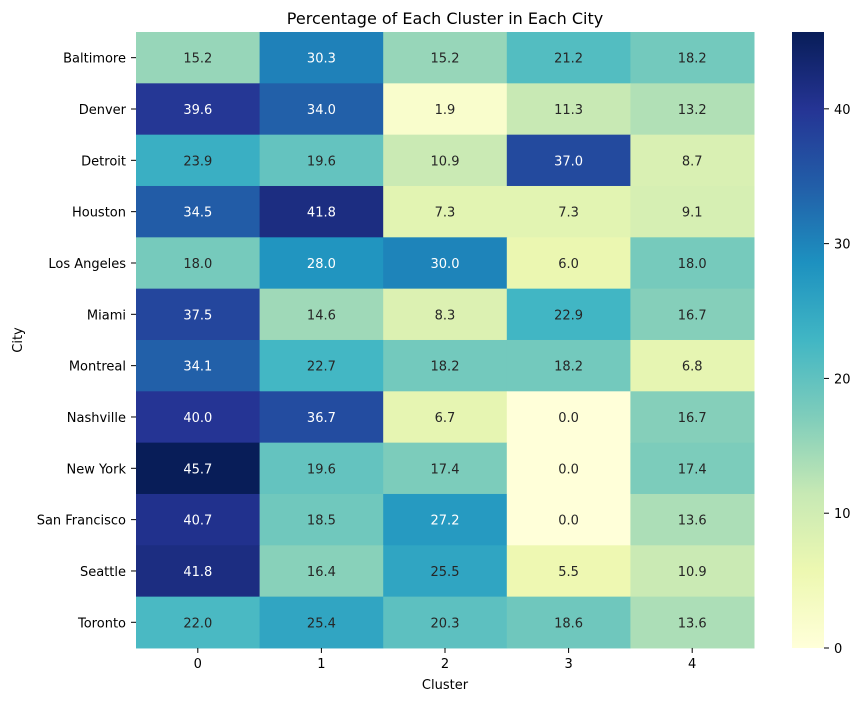  Describe the element at coordinates (94, 59) in the screenshot. I see `y-tick-label: Baltimore` at that location.